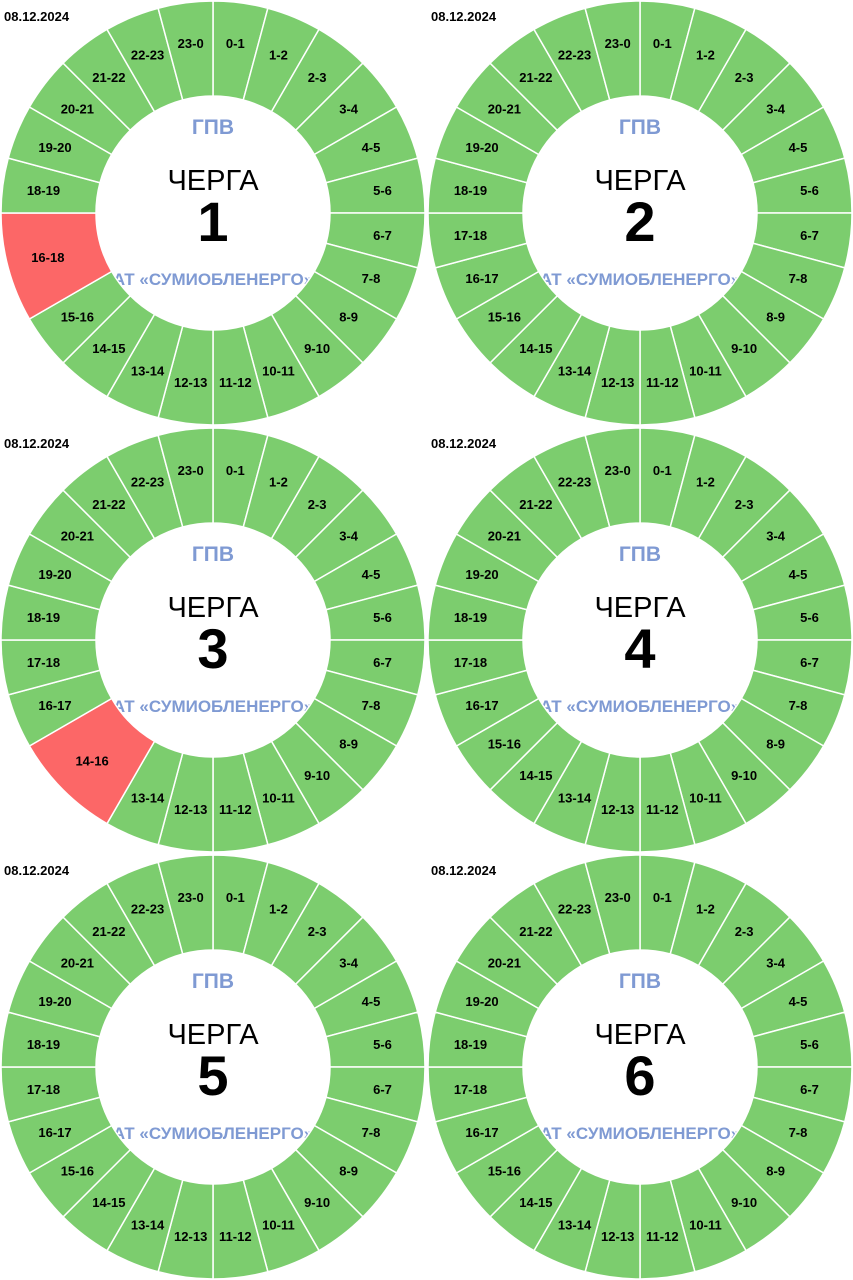 The image size is (853, 1280). I want to click on queue-number: 2, so click(639, 221).